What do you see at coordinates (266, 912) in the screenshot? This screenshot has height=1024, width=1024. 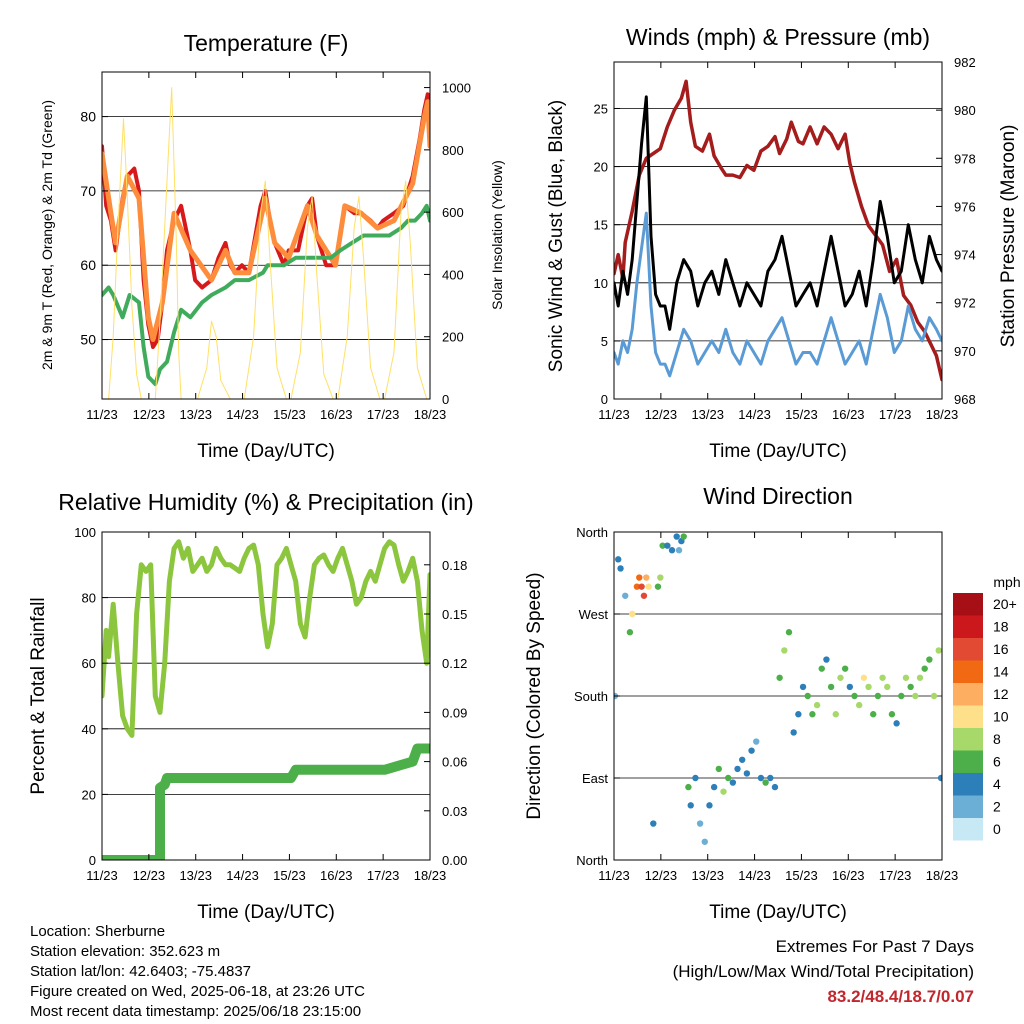 I see `humidity-xlabel: Time (Day/UTC)` at bounding box center [266, 912].